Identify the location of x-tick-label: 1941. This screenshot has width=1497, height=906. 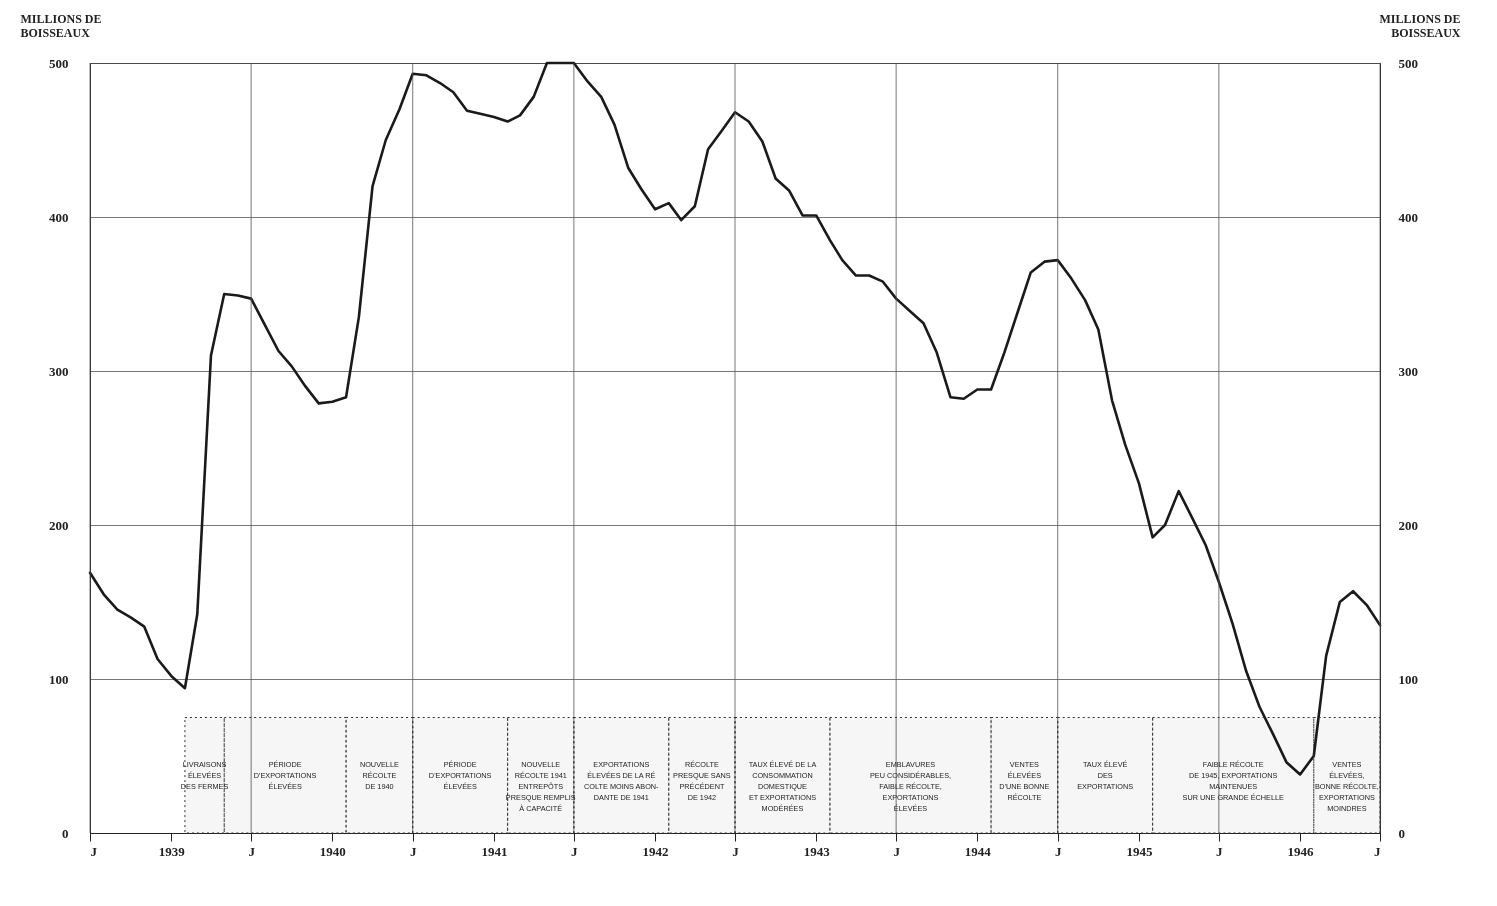
(494, 851).